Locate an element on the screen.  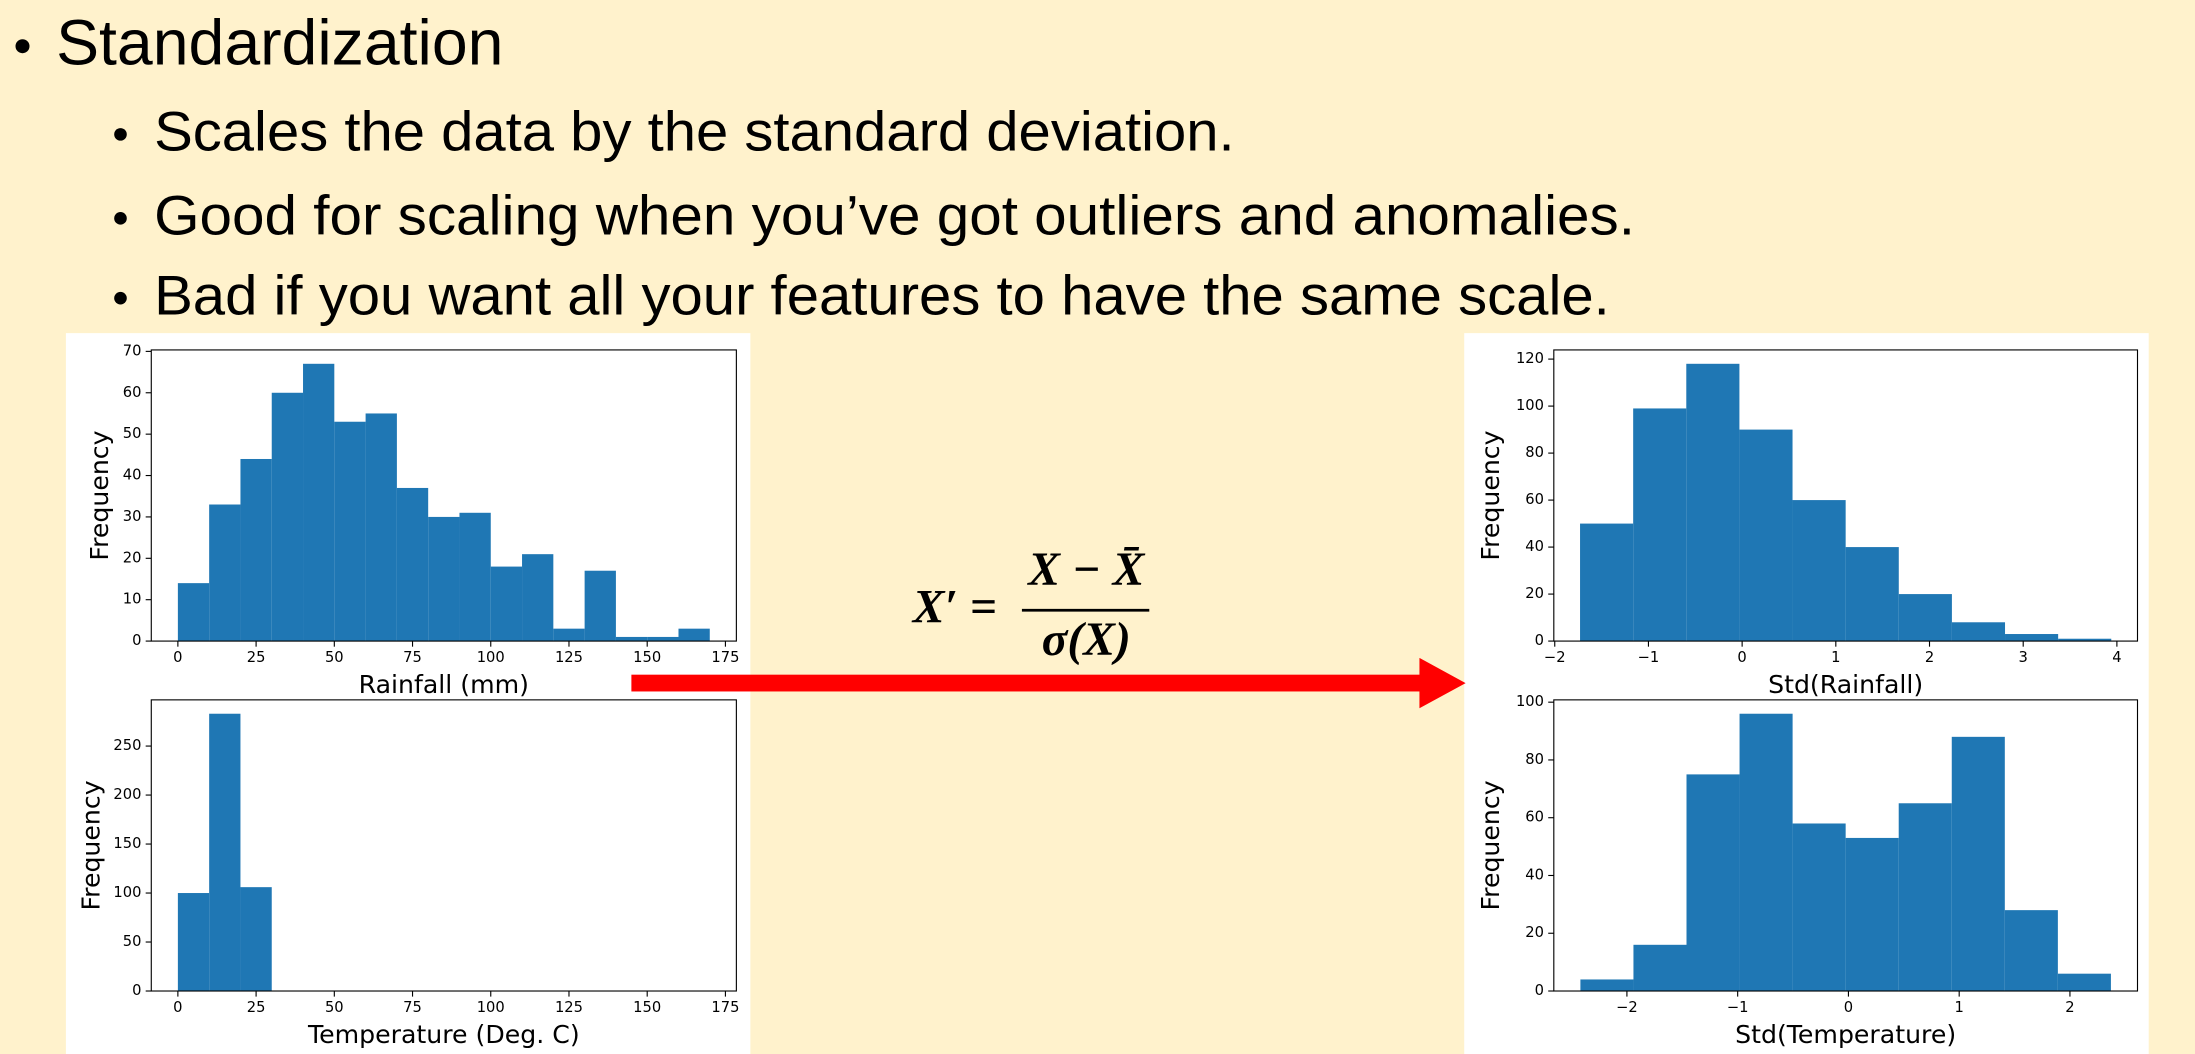
x-tick-label: 50 is located at coordinates (334, 657).